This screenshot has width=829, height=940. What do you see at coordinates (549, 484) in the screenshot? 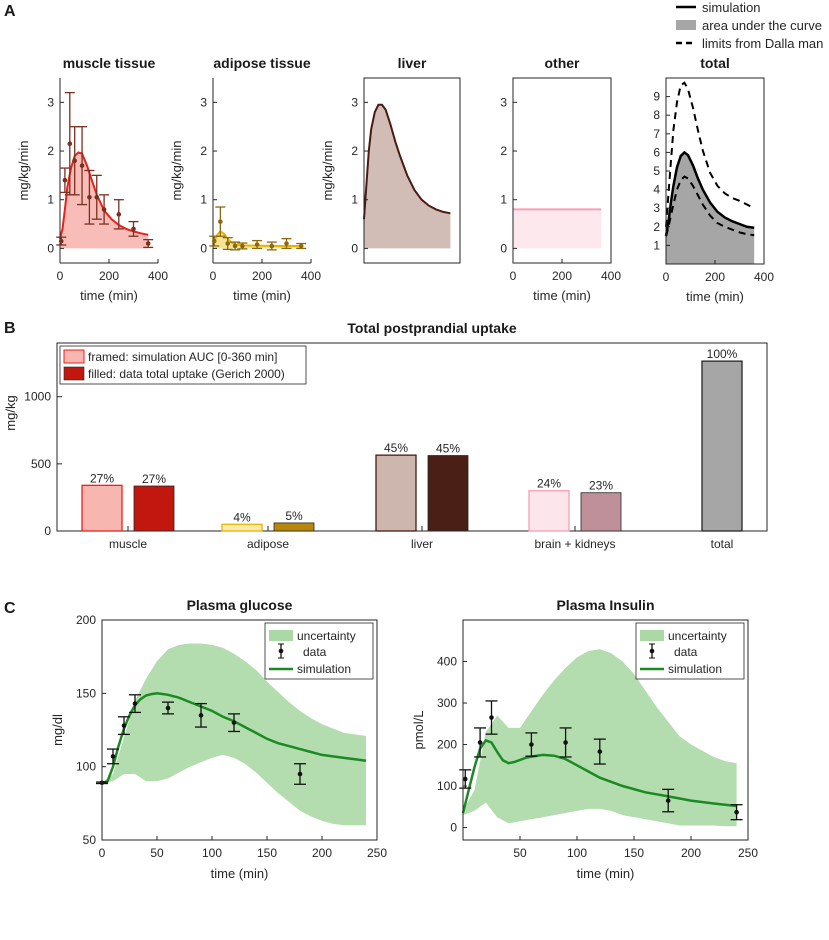
I see `uptake-sim-bar-label: 24%` at bounding box center [549, 484].